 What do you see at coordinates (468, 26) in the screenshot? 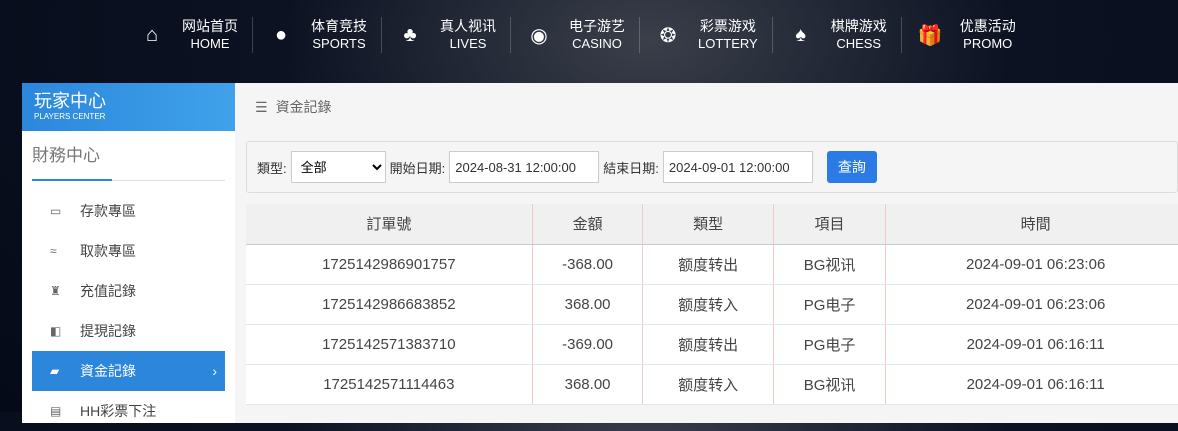
I see `nav-label-zh: 真人视讯` at bounding box center [468, 26].